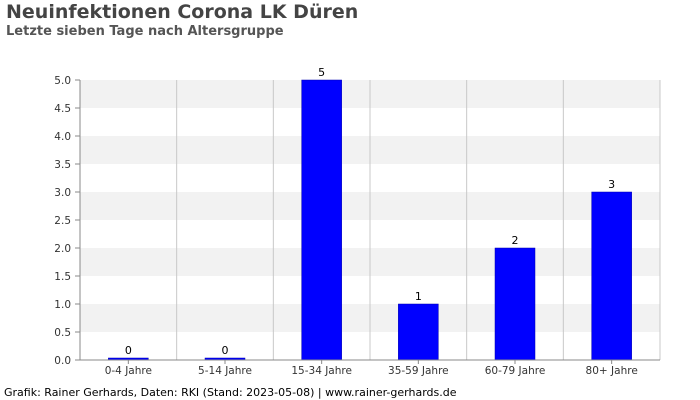  I want to click on x-tick-label: 35-59 Jahre, so click(418, 371).